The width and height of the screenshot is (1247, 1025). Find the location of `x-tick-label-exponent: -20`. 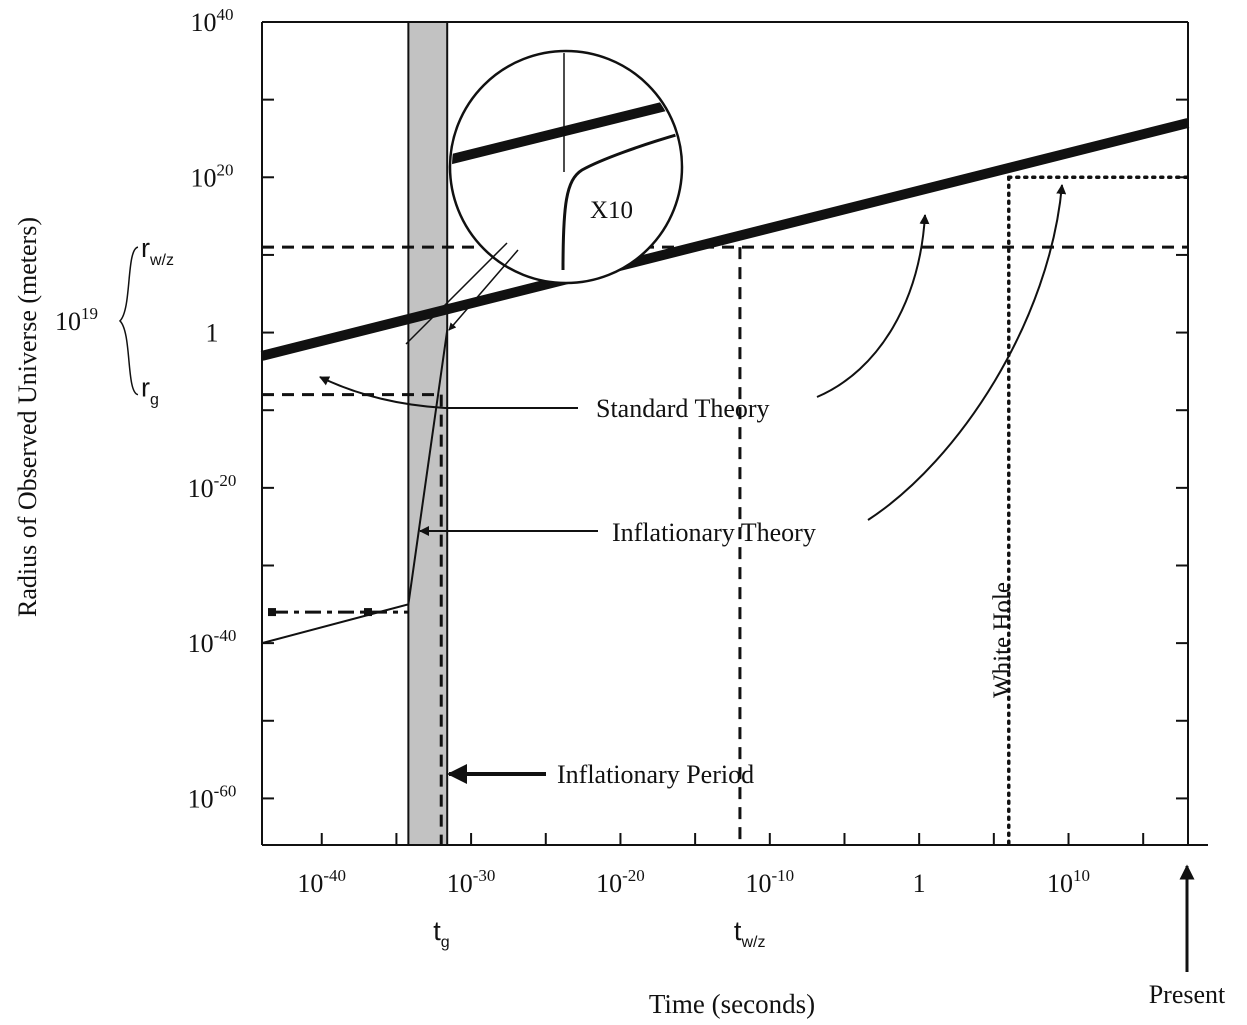

x-tick-label-exponent: -20 is located at coordinates (633, 875).